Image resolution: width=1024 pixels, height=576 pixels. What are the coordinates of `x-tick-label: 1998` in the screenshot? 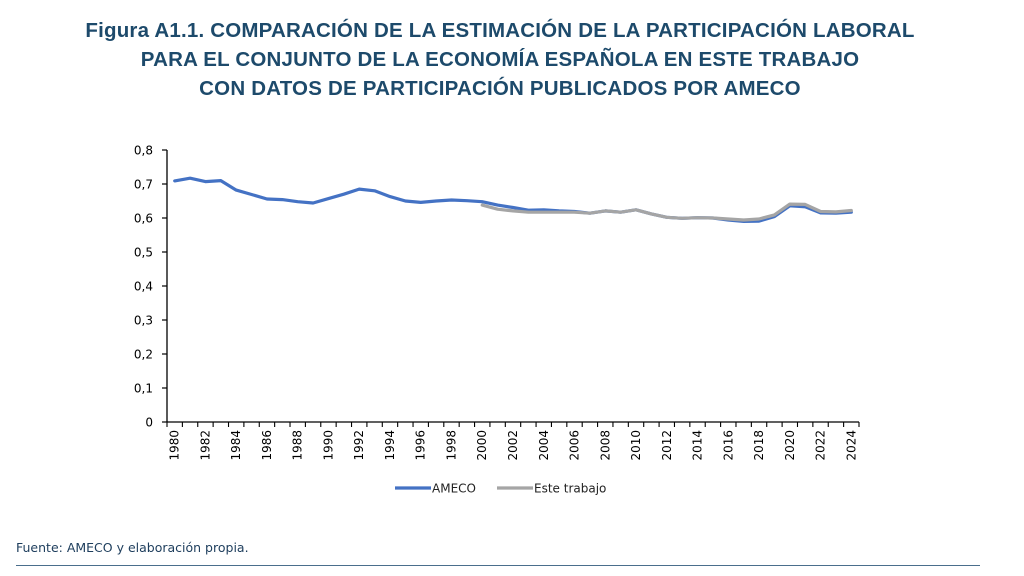 It's located at (451, 445).